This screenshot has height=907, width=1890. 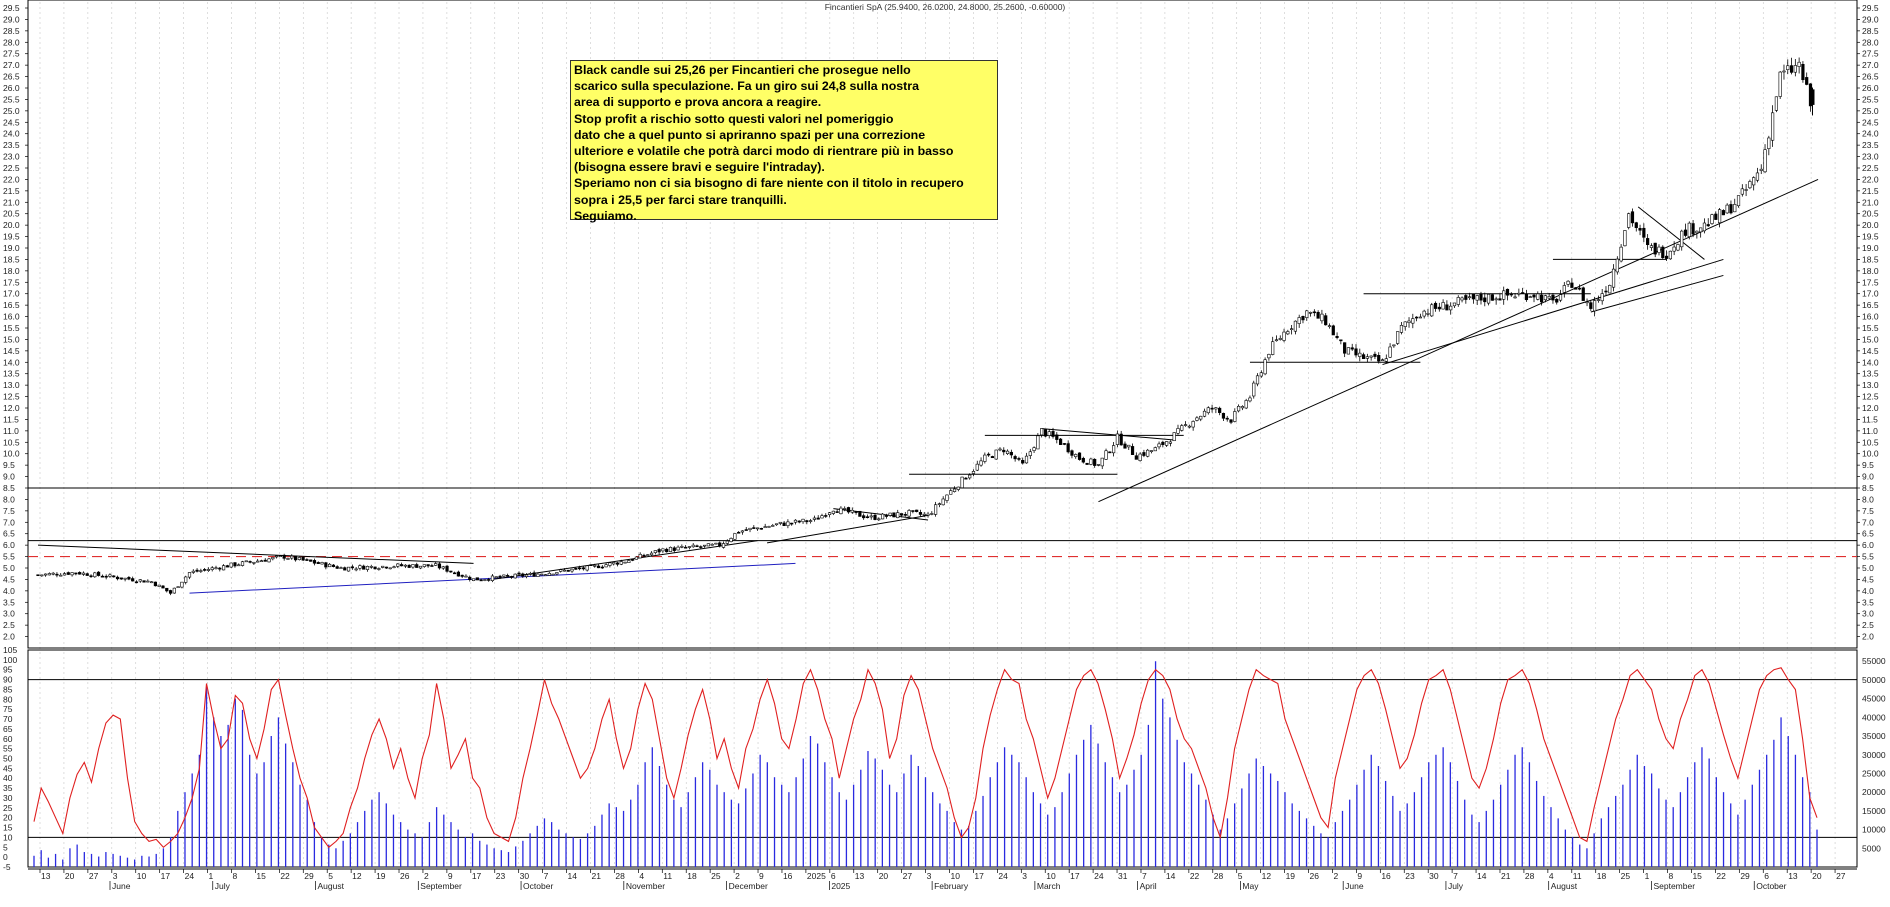 What do you see at coordinates (1335, 876) in the screenshot?
I see `x-day-label: 2` at bounding box center [1335, 876].